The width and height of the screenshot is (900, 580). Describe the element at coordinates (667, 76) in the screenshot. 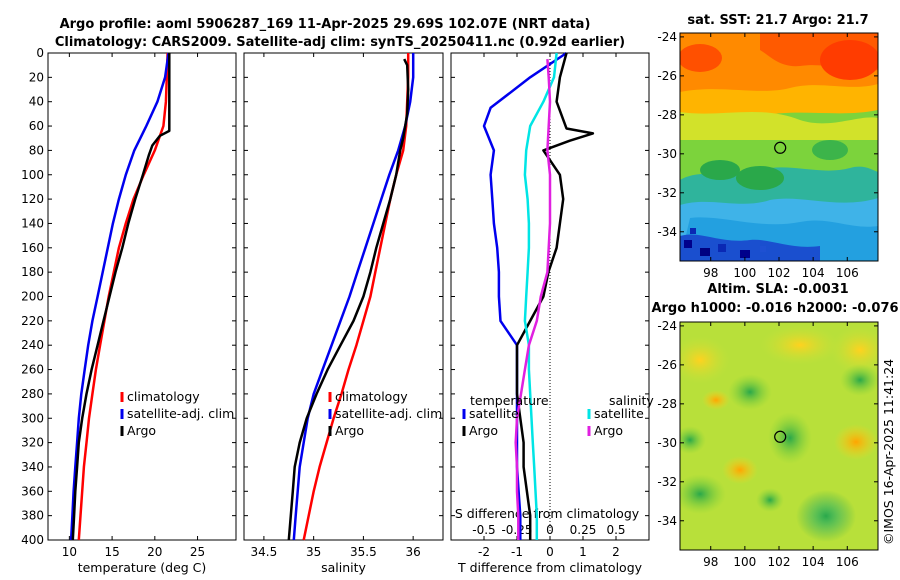

I see `sst_map-ytick-label: -26` at that location.